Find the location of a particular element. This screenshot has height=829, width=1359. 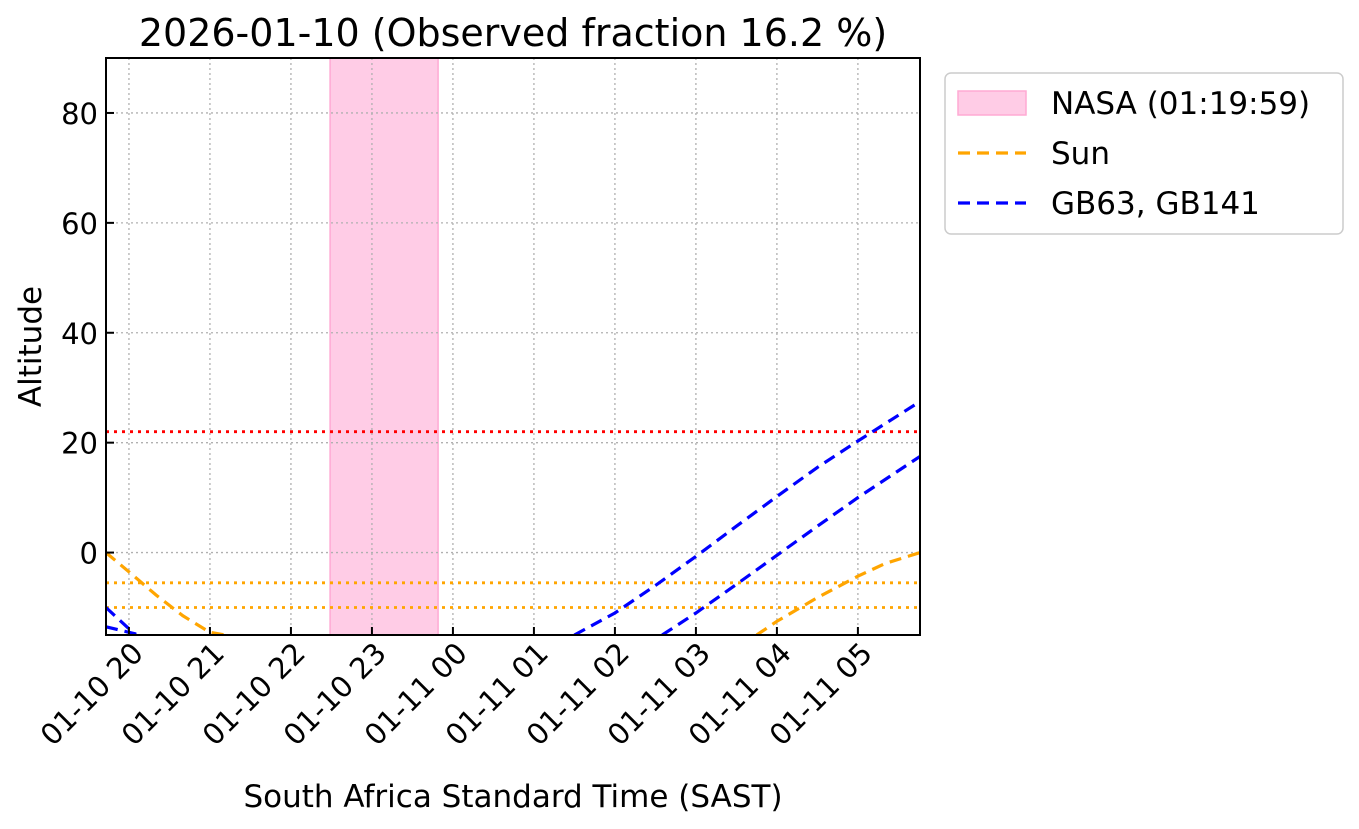

legend-frame is located at coordinates (1144, 153).